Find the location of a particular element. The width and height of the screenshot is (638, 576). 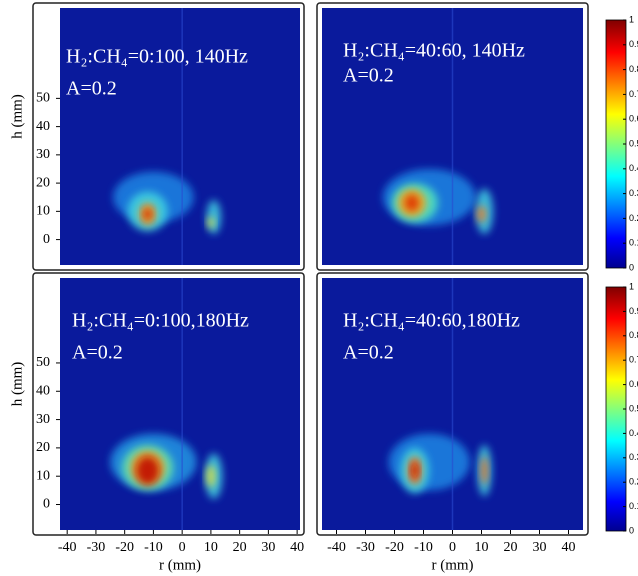

annotation: H₂:CH₄=40:60,180Hz is located at coordinates (431, 321).